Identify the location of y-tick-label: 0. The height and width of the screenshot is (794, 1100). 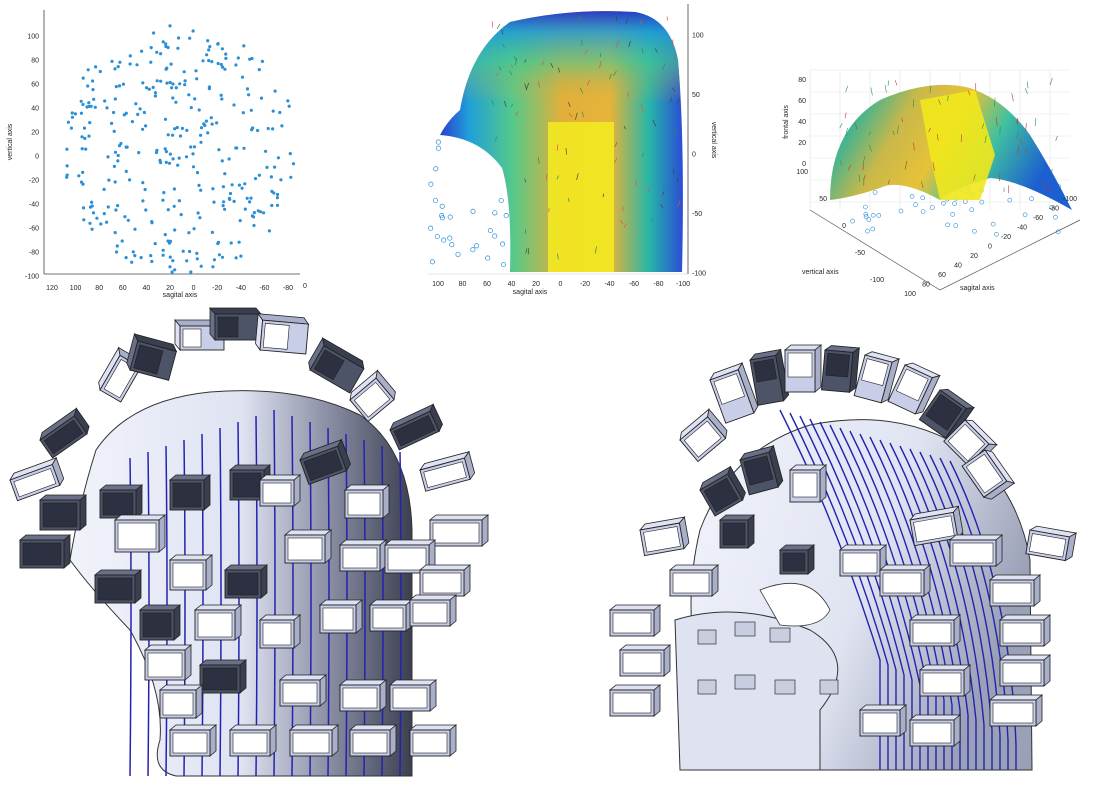
(694, 155).